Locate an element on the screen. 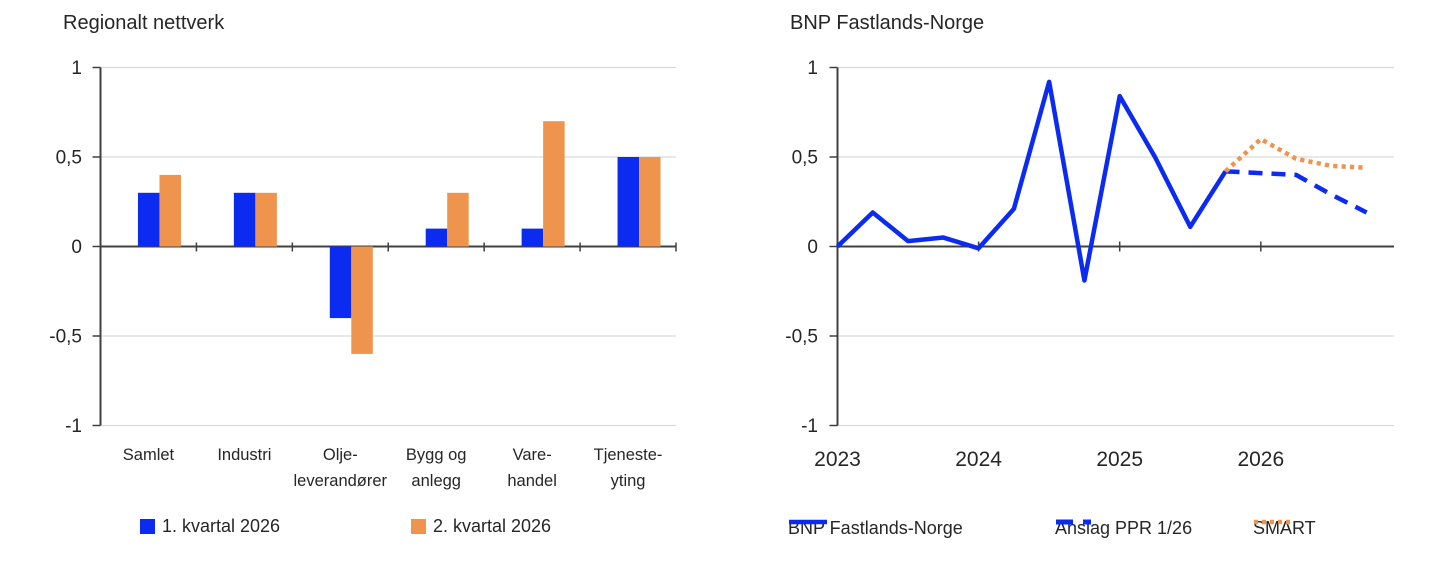 The width and height of the screenshot is (1445, 584). solid-line-swatch-icon is located at coordinates (808, 522).